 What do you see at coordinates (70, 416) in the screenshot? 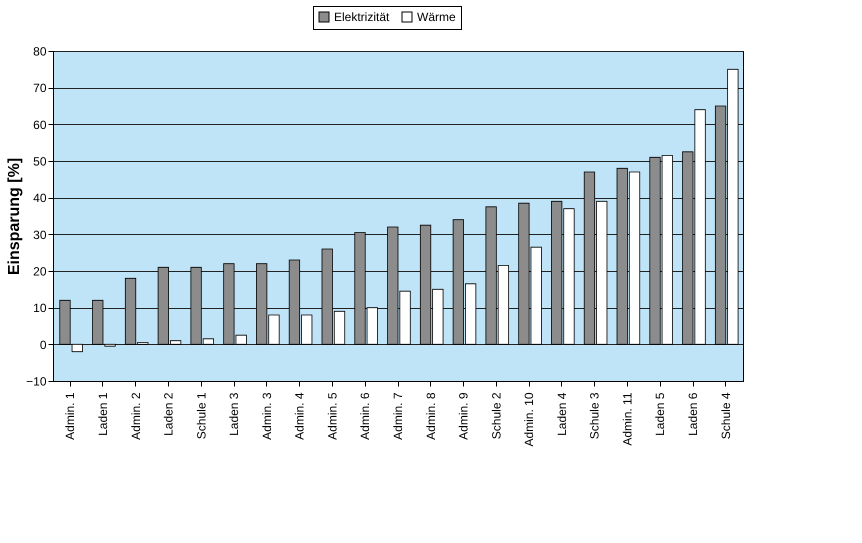
I see `x-tick-label: Admin. 1` at bounding box center [70, 416].